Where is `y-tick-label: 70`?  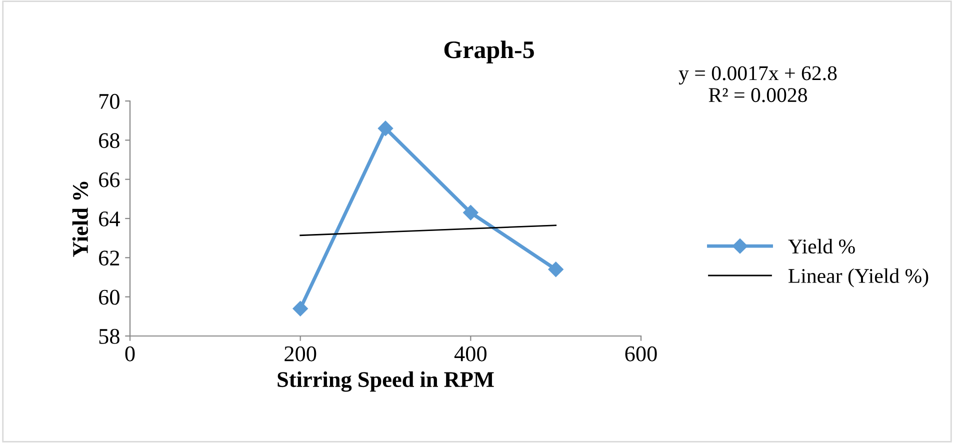
y-tick-label: 70 is located at coordinates (110, 101).